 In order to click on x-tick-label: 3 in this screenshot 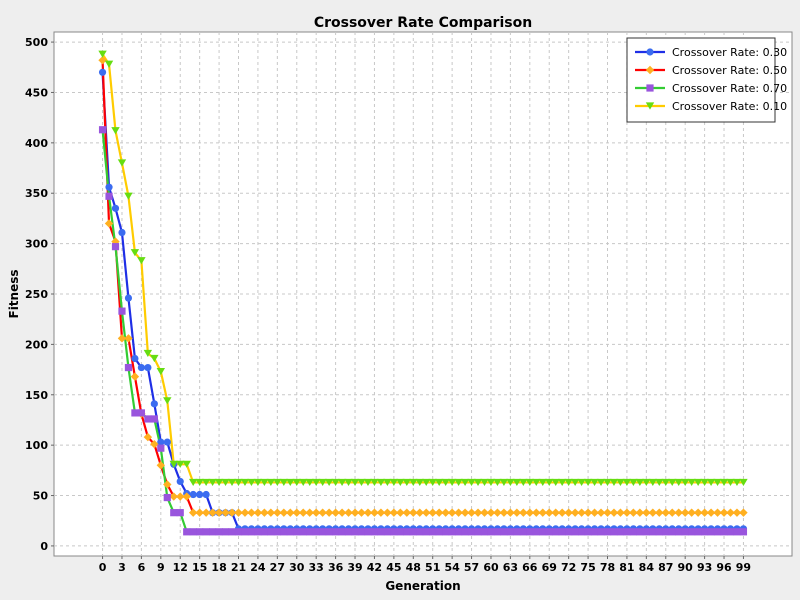, I will do `click(122, 567)`.